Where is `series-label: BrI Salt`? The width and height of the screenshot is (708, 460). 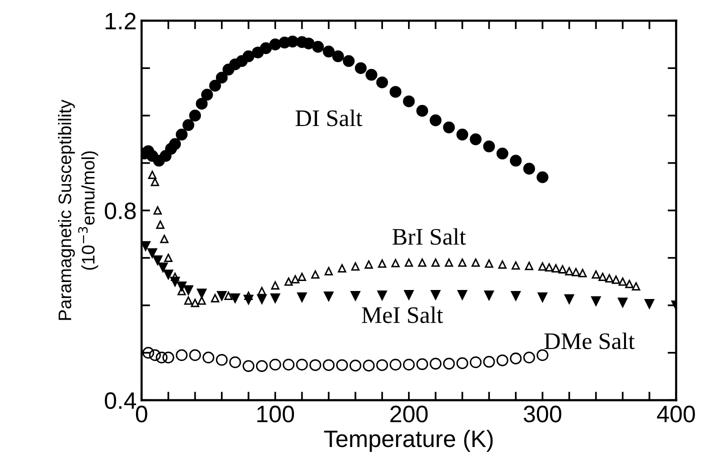
series-label: BrI Salt is located at coordinates (429, 236).